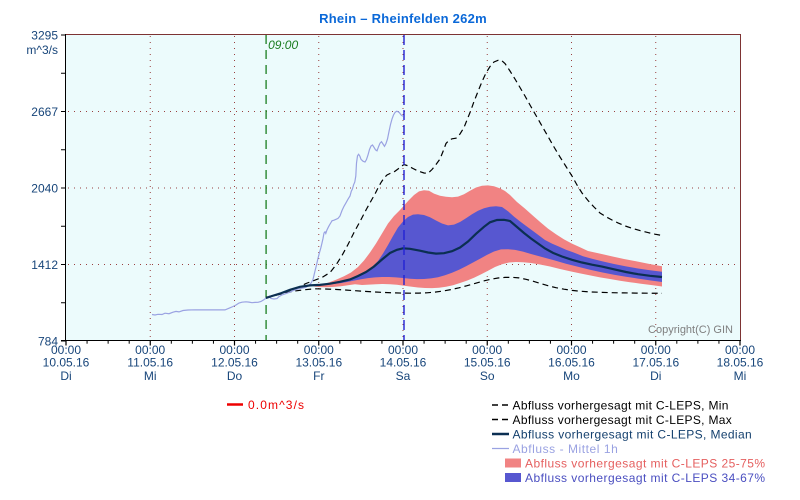  I want to click on svg-text: 18.05.16, so click(740, 363).